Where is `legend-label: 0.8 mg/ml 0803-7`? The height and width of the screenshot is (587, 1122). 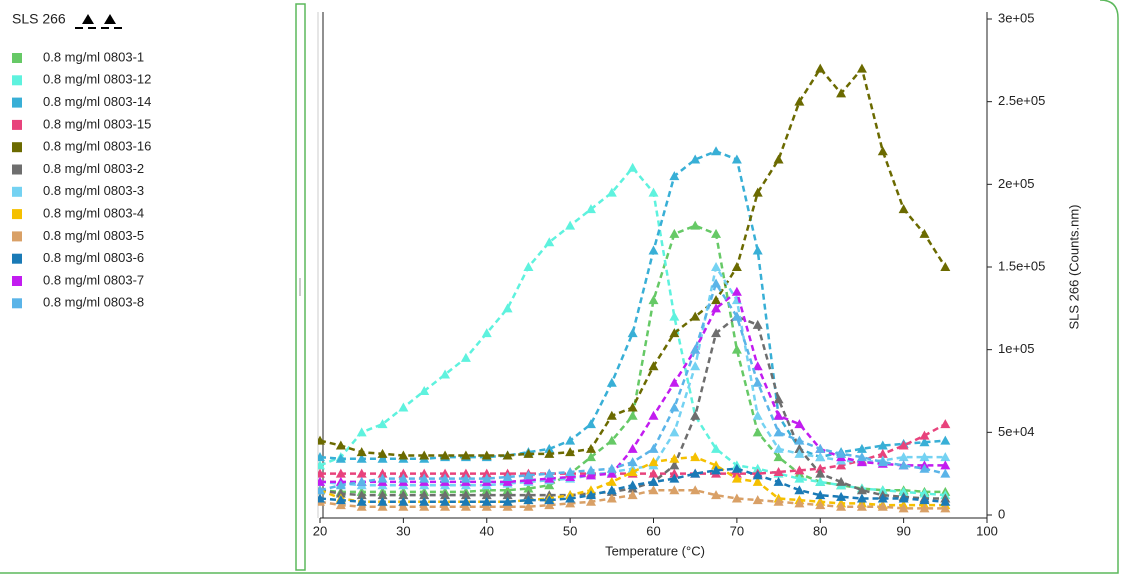 legend-label: 0.8 mg/ml 0803-7 is located at coordinates (93, 279).